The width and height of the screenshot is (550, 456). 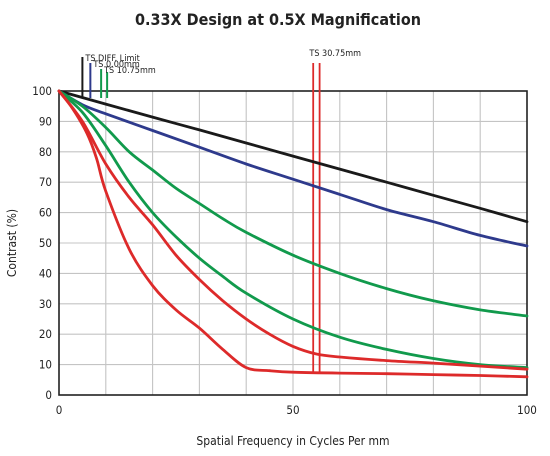 What do you see at coordinates (527, 410) in the screenshot?
I see `x-tick-label: 100` at bounding box center [527, 410].